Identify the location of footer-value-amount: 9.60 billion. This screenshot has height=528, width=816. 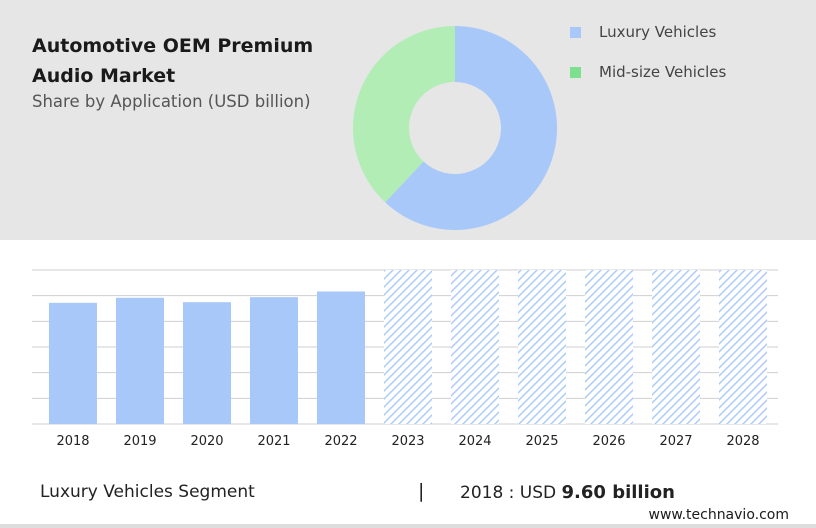
(618, 492).